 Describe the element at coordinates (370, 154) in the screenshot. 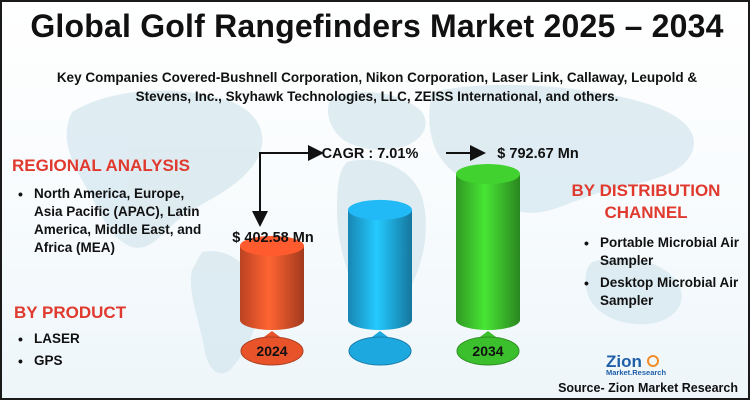

I see `cagr-label: CAGR : 7.01%` at that location.